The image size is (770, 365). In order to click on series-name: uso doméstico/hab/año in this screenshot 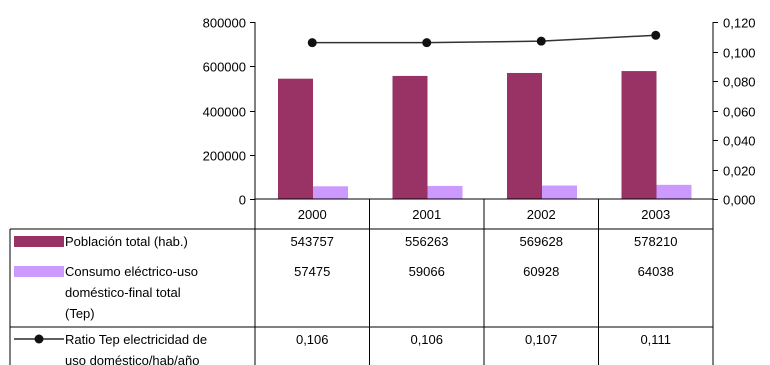, I will do `click(132, 359)`.